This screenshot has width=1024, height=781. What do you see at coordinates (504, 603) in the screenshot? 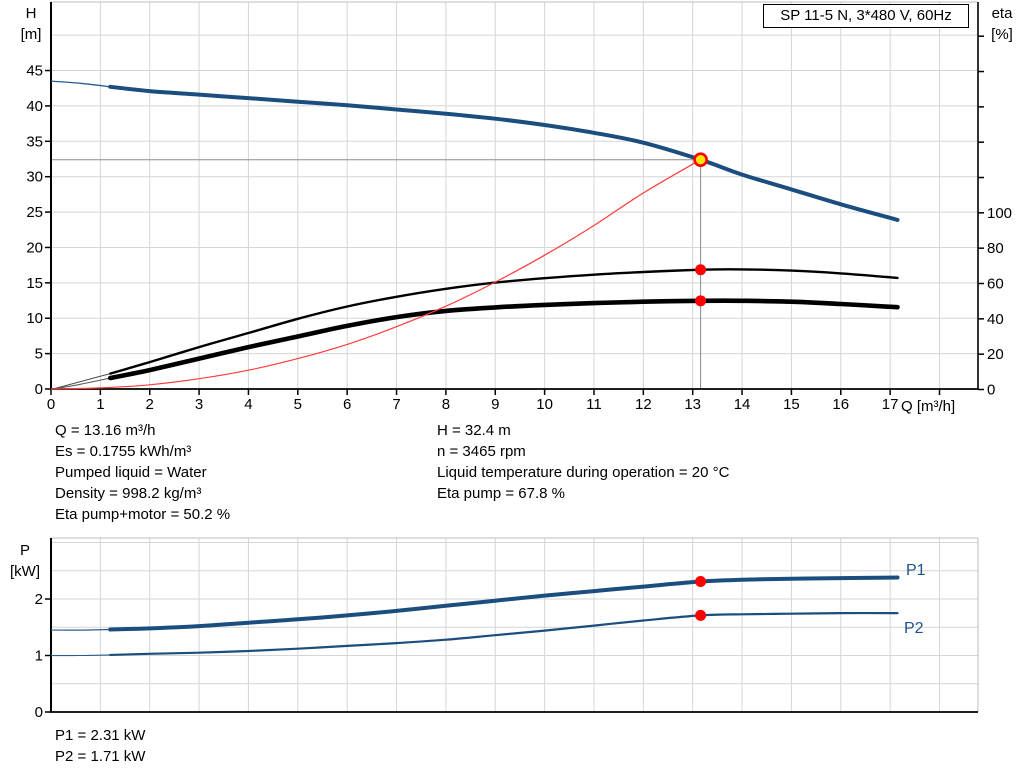
I see `P1-main` at bounding box center [504, 603].